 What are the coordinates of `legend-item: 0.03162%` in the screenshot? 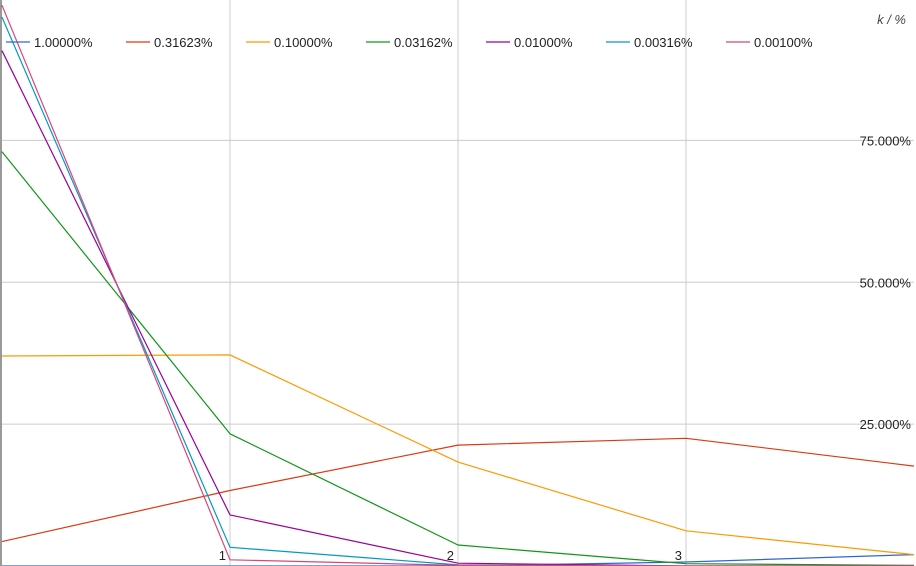 It's located at (409, 42).